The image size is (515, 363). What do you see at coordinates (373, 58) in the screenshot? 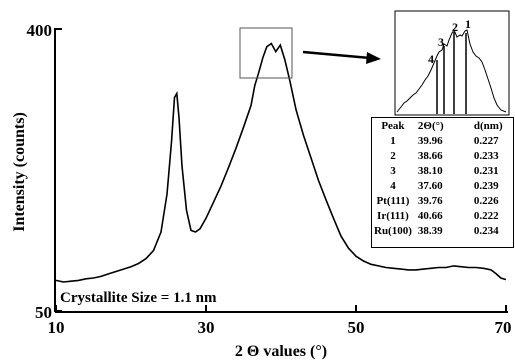
I see `arrow-head` at bounding box center [373, 58].